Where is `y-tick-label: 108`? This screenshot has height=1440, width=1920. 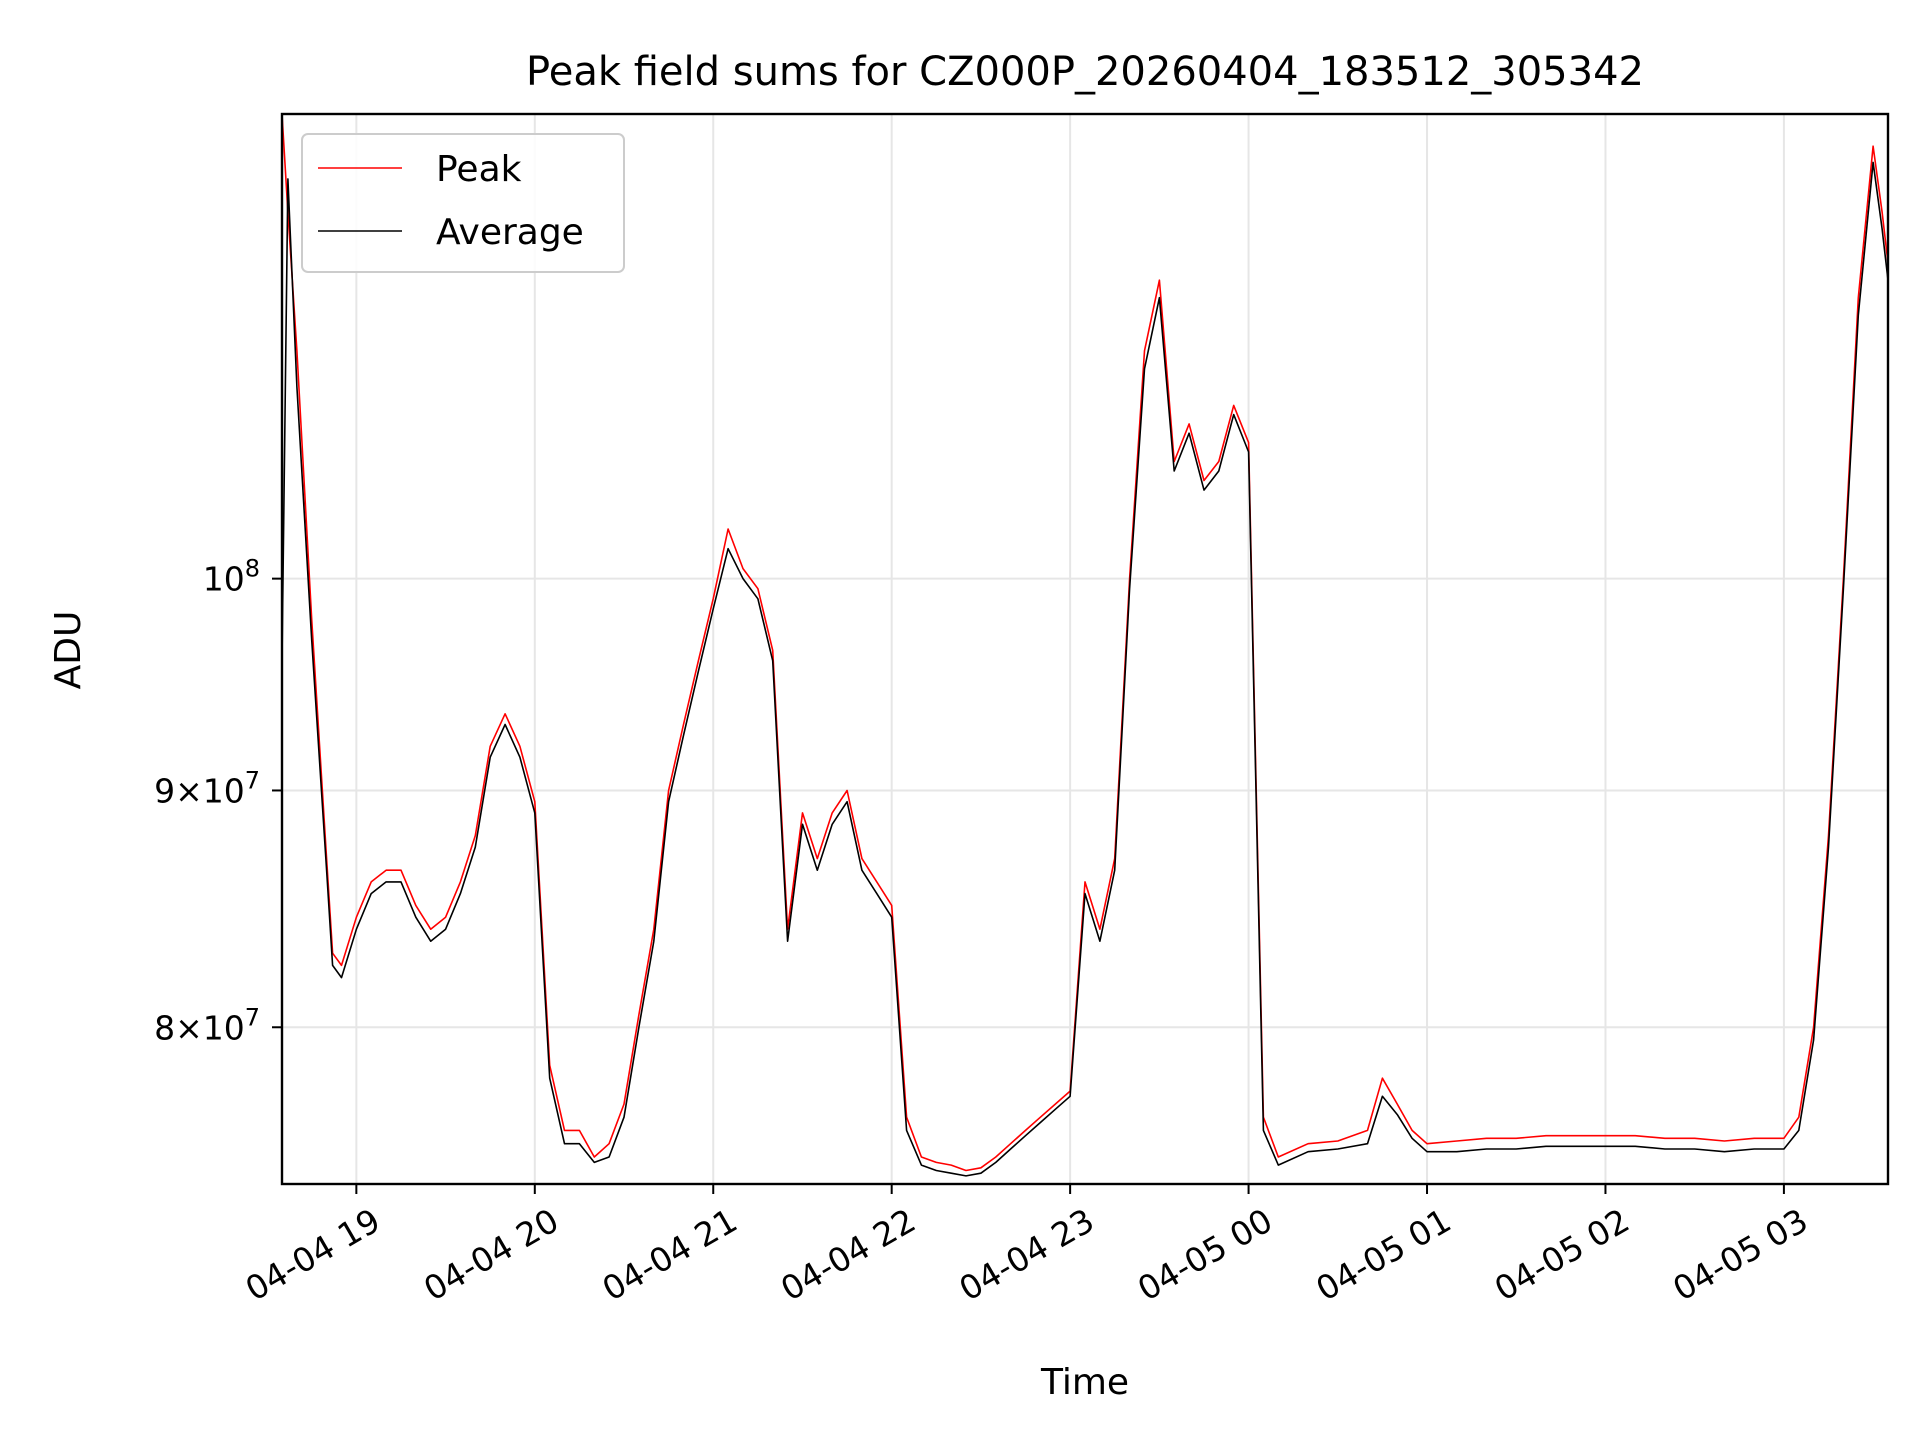
y-tick-label: 108 is located at coordinates (231, 577).